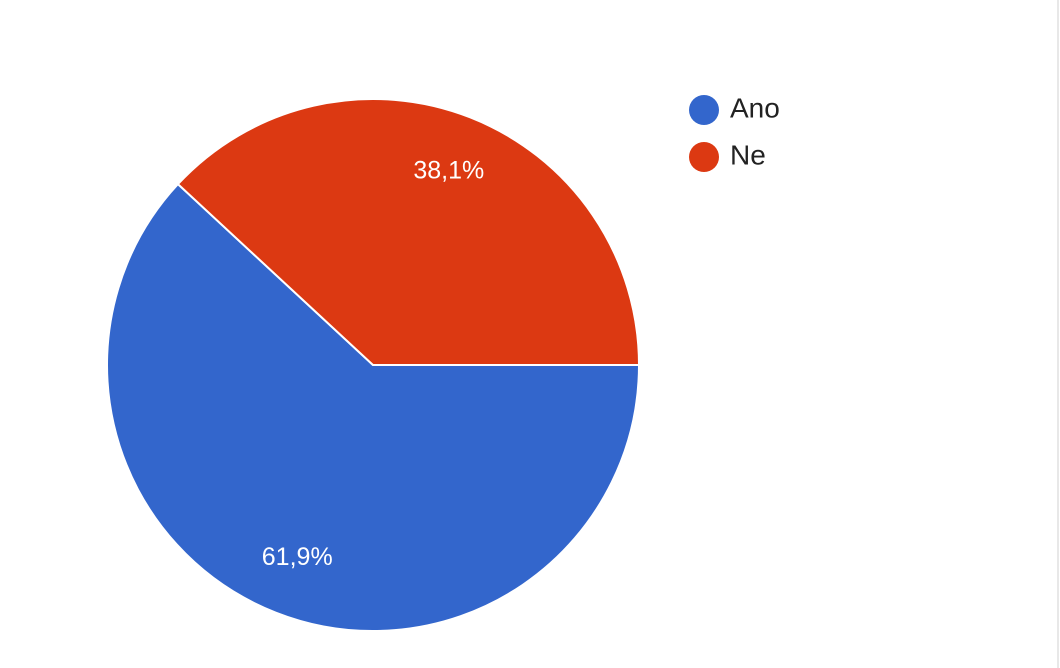  I want to click on legend-label: Ne, so click(748, 154).